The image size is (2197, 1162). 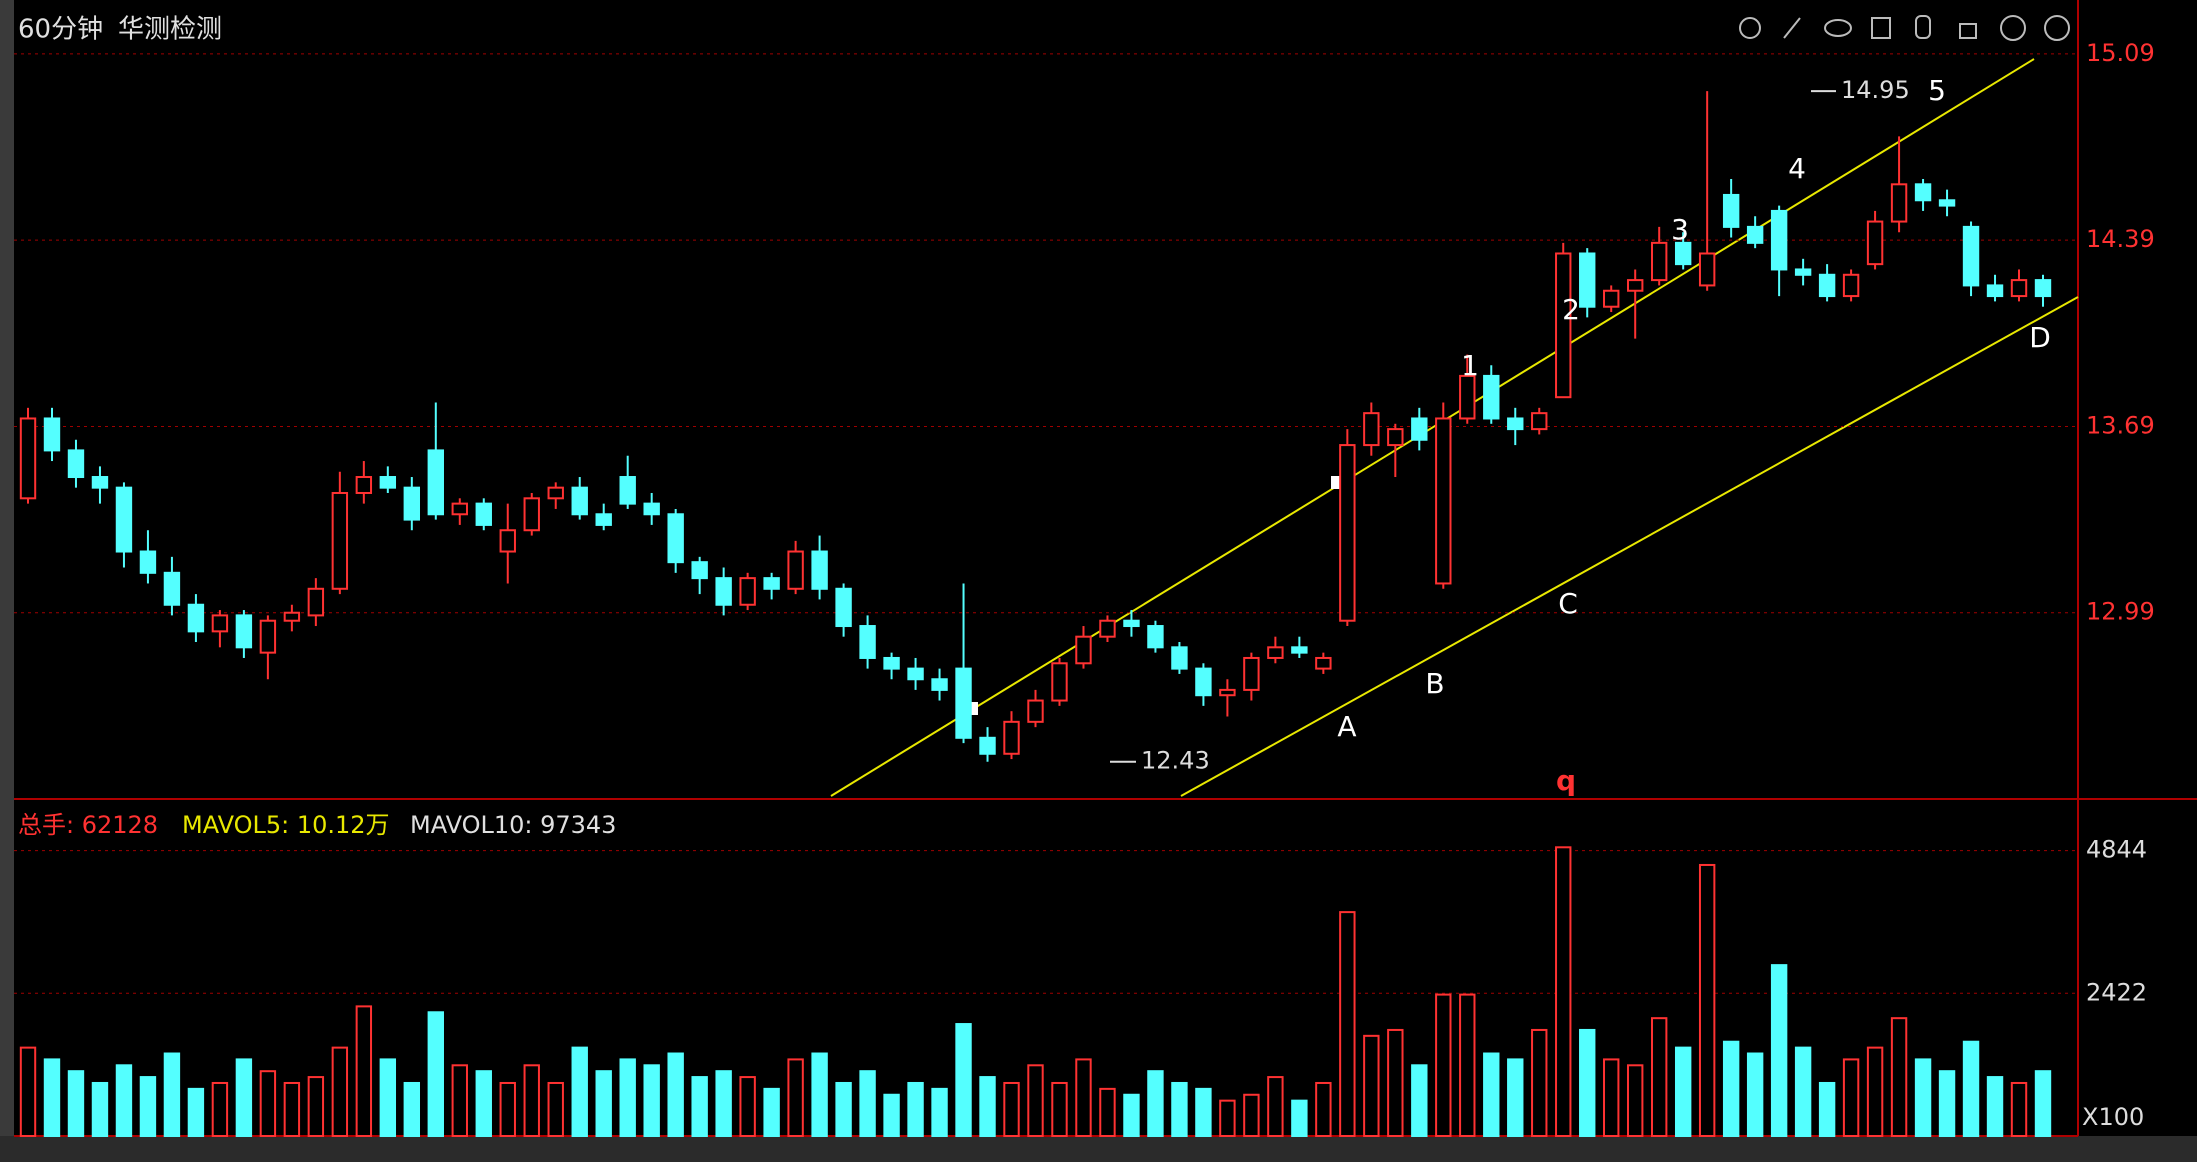 I want to click on volume-tick-label: 2422, so click(x=2116, y=992).